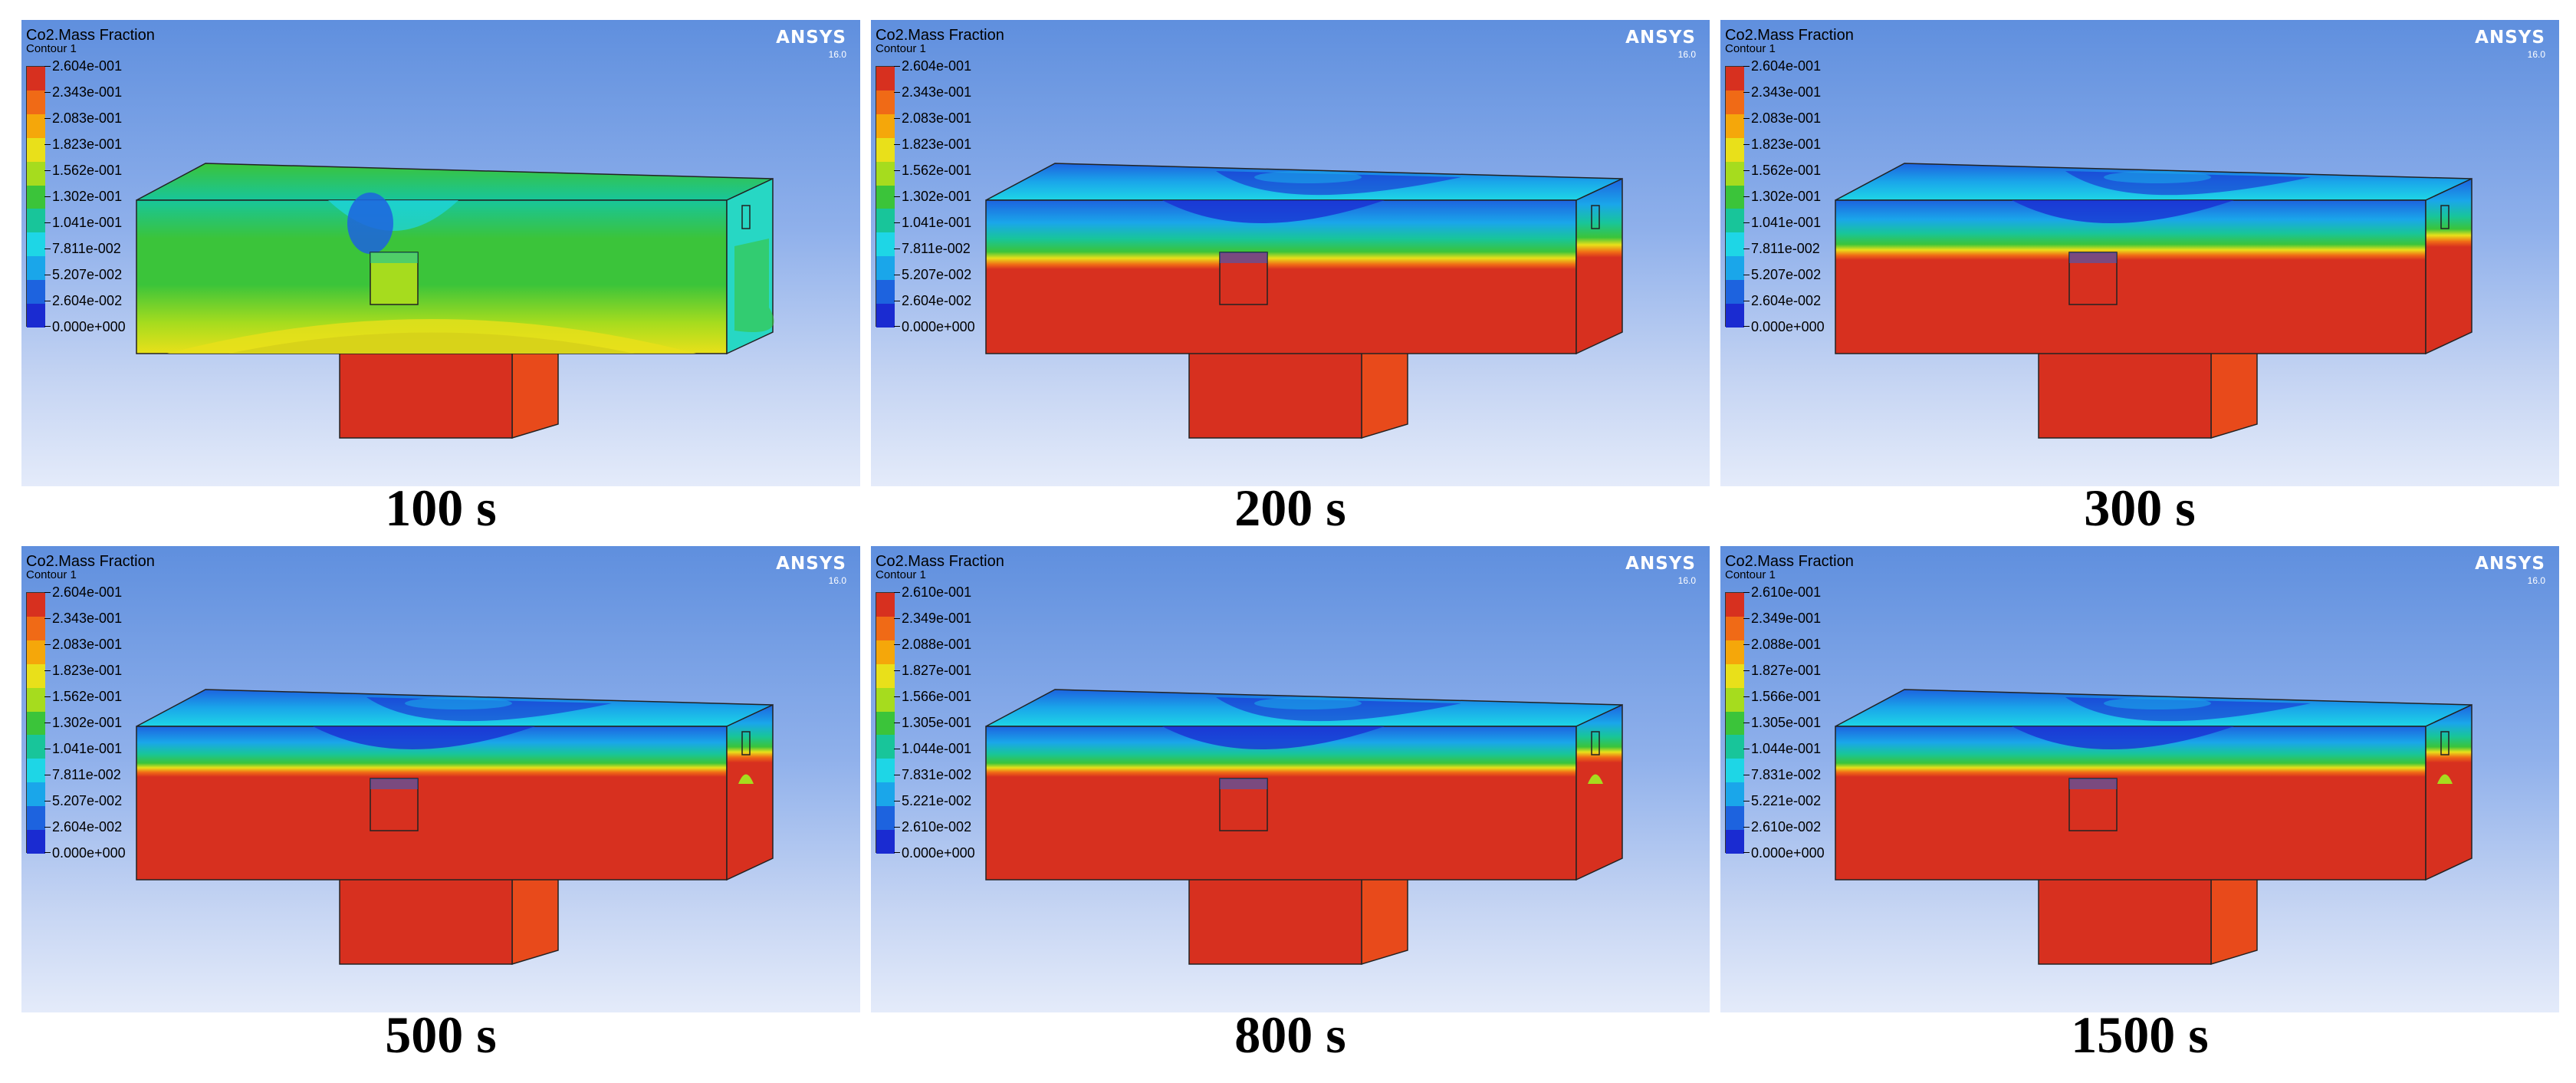 The height and width of the screenshot is (1083, 2576). What do you see at coordinates (1787, 774) in the screenshot?
I see `legend-label: 7.831e-002` at bounding box center [1787, 774].